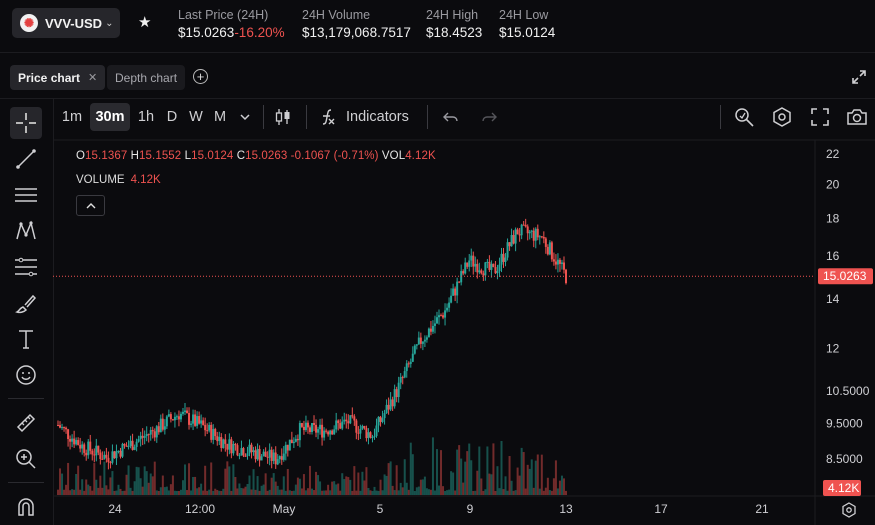 This screenshot has height=525, width=875. Describe the element at coordinates (26, 339) in the screenshot. I see `text-icon` at that location.